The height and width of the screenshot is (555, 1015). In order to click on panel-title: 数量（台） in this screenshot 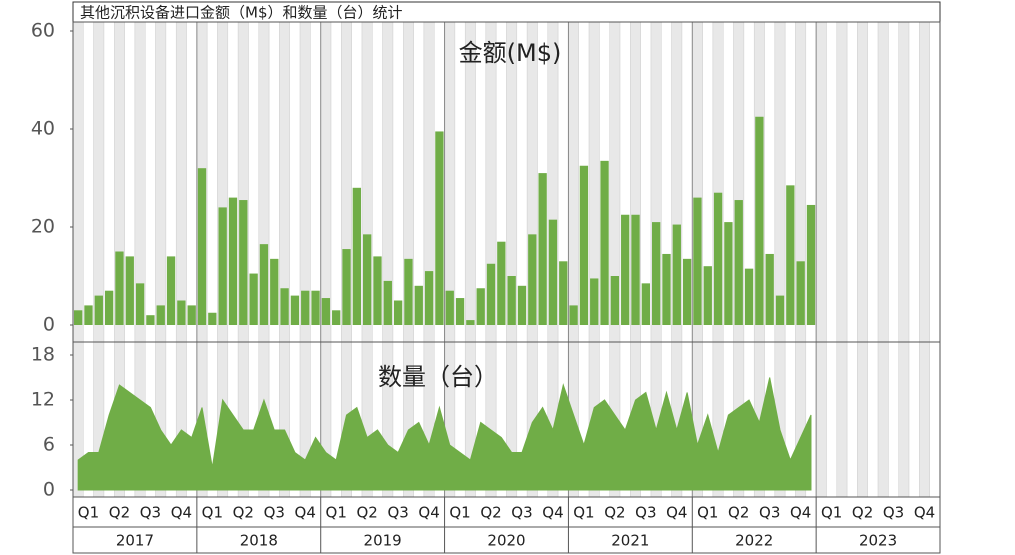, I will do `click(438, 377)`.